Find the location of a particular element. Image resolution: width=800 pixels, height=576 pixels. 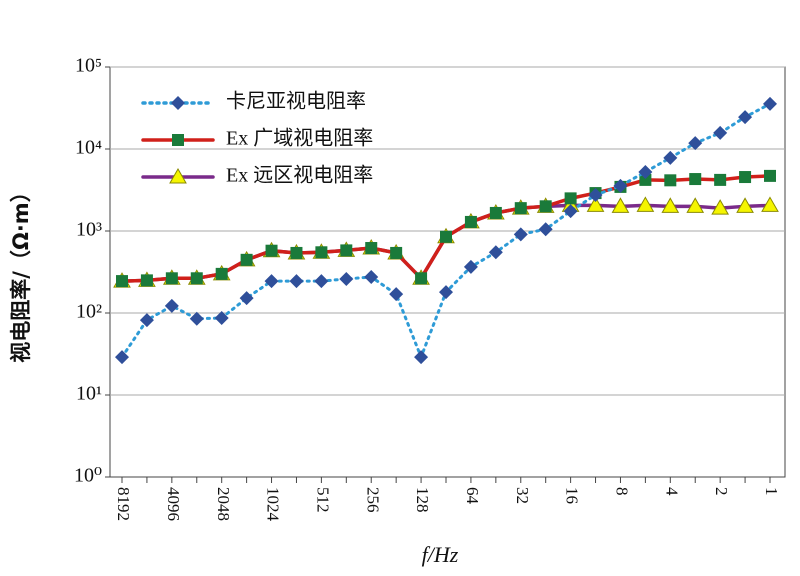

y-tick-label: 10² is located at coordinates (89, 312).